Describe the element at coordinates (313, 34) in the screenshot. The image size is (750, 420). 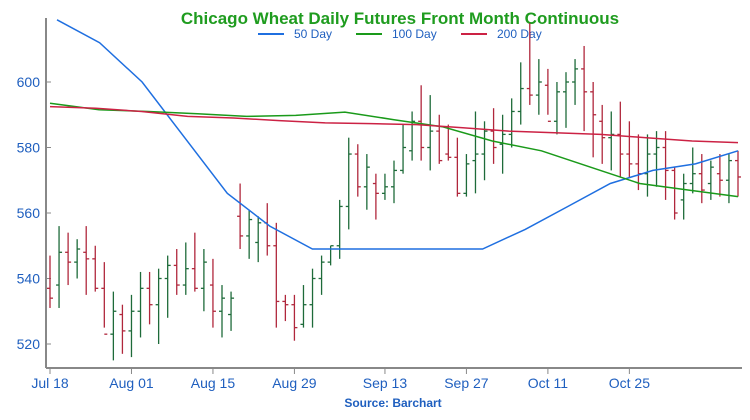
I see `legend-label: 50 Day` at that location.